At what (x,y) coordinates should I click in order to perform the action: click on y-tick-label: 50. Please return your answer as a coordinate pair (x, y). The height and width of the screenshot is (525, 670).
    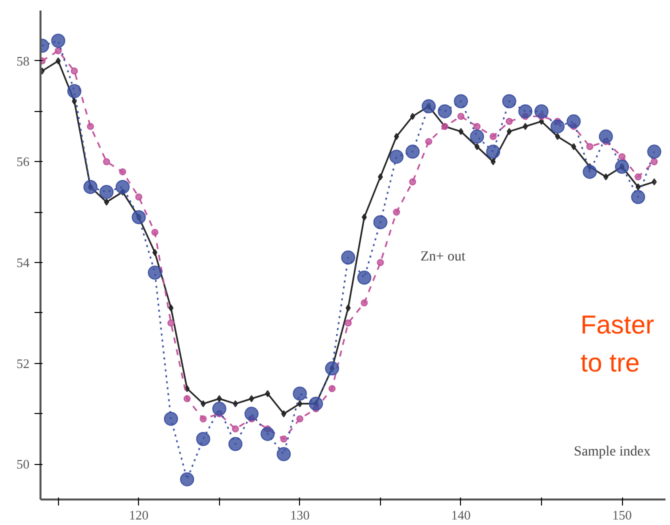
    Looking at the image, I should click on (23, 464).